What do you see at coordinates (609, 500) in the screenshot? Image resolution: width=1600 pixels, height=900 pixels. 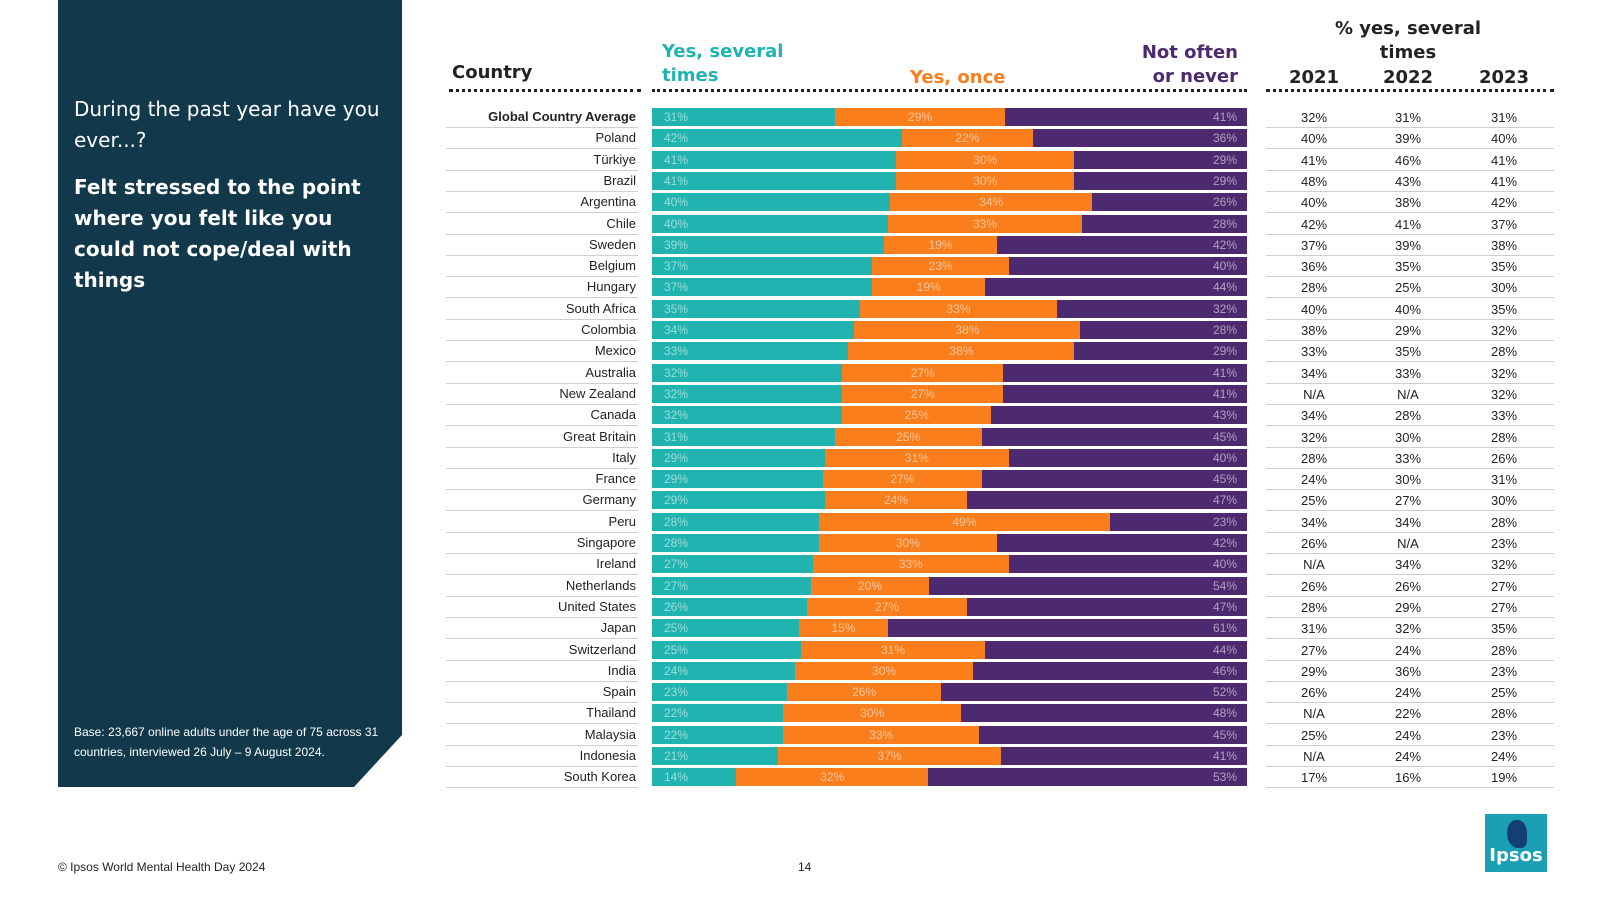 I see `country-label: Germany` at bounding box center [609, 500].